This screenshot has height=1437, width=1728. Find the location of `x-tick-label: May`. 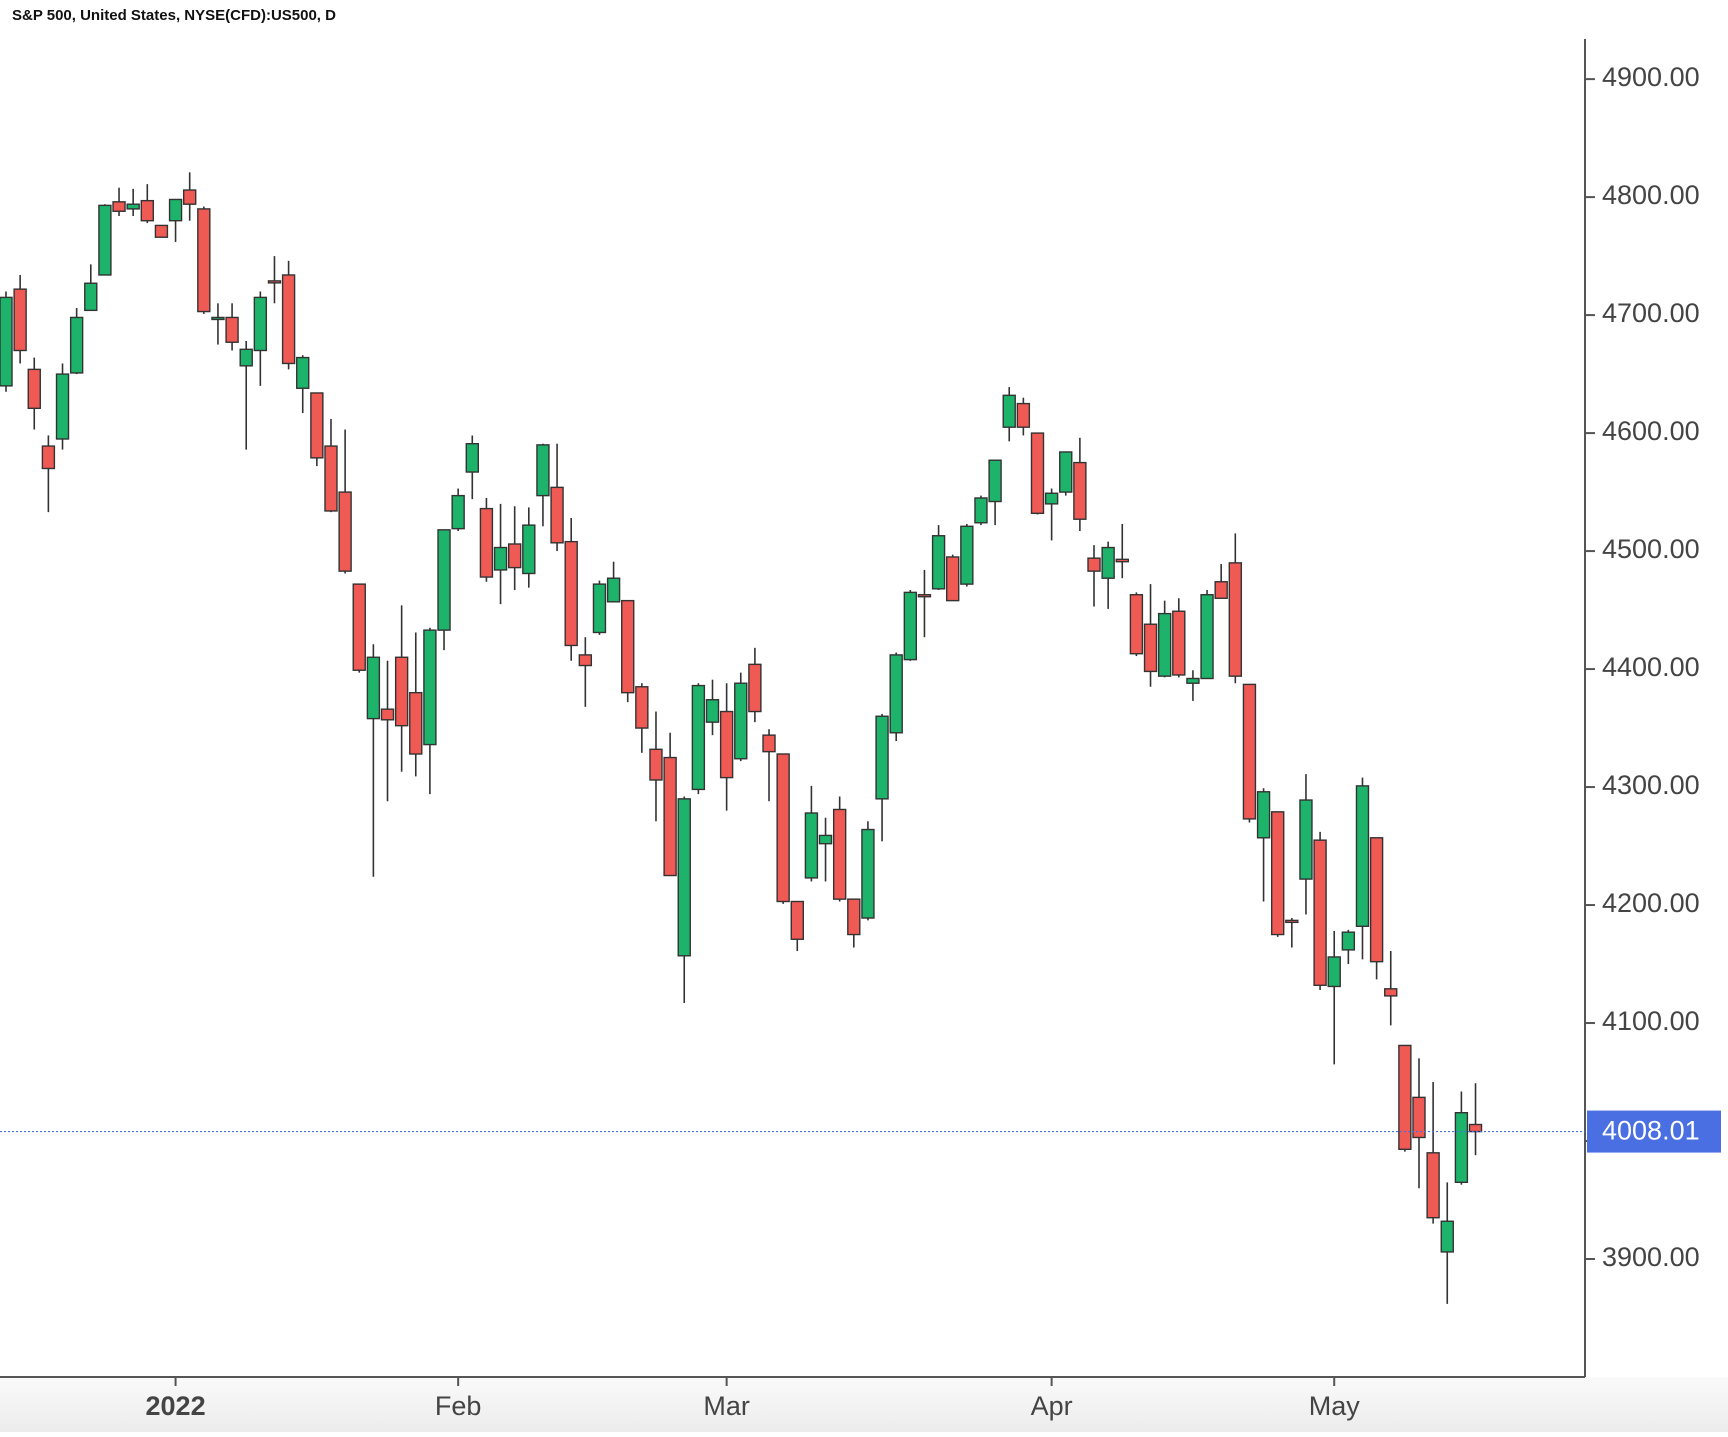

x-tick-label: May is located at coordinates (1335, 1406).